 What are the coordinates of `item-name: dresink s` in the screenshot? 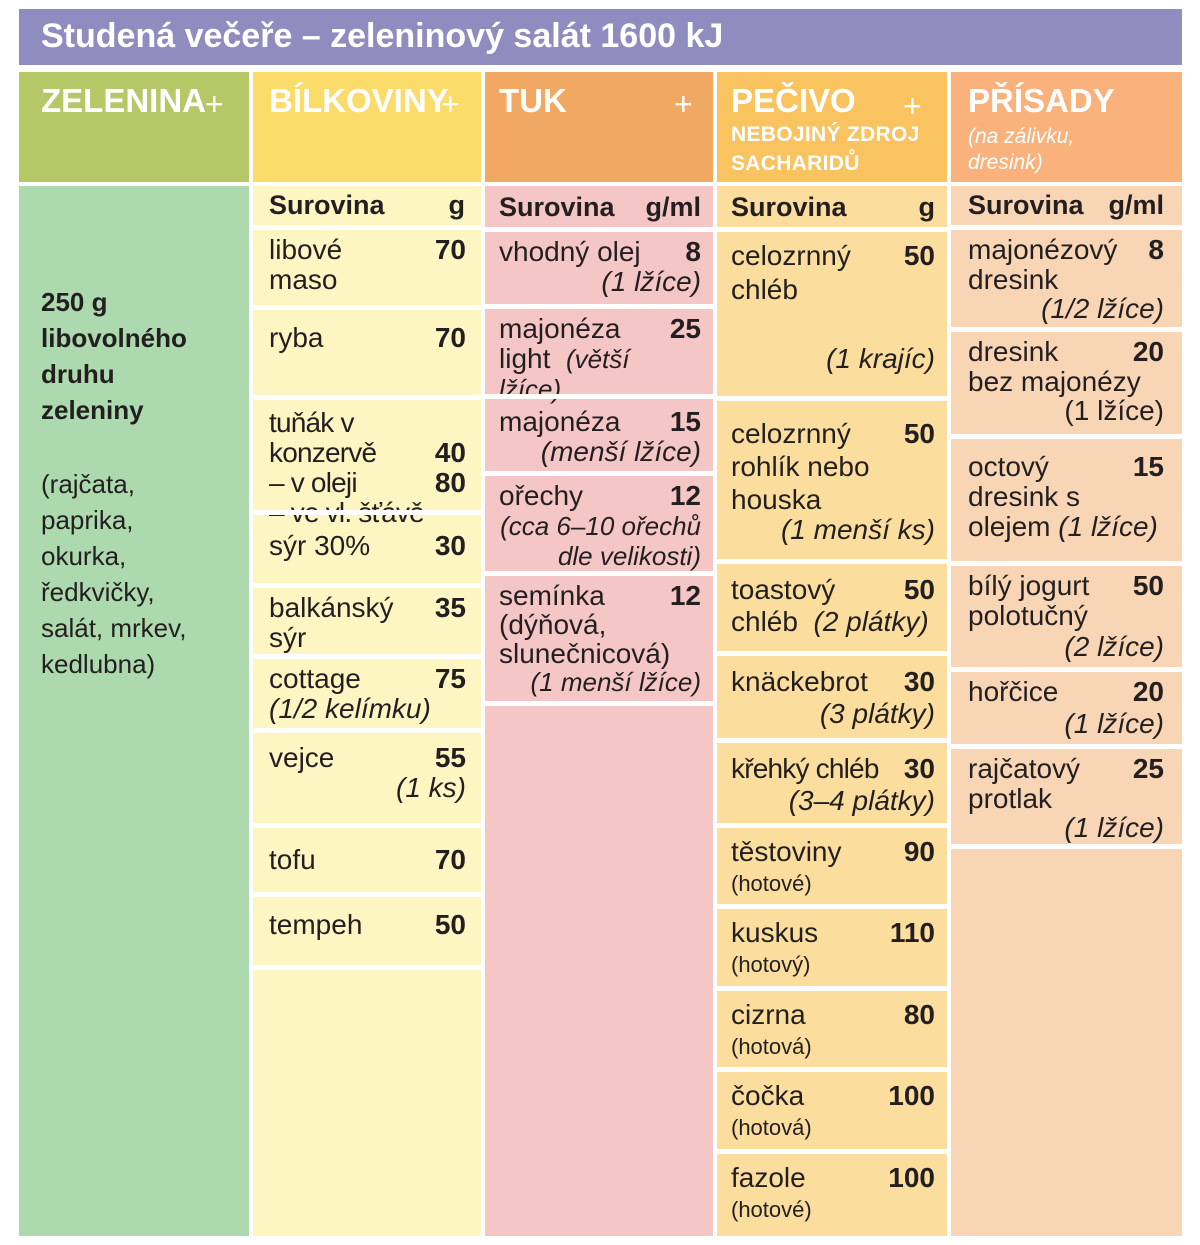 It's located at (1024, 496).